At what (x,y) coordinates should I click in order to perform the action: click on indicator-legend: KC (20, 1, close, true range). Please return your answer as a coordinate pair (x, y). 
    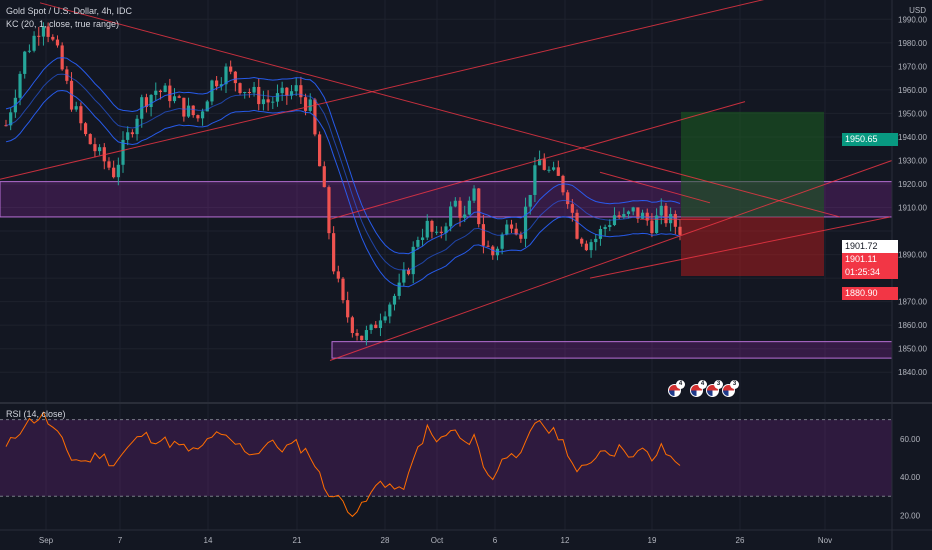
    Looking at the image, I should click on (63, 24).